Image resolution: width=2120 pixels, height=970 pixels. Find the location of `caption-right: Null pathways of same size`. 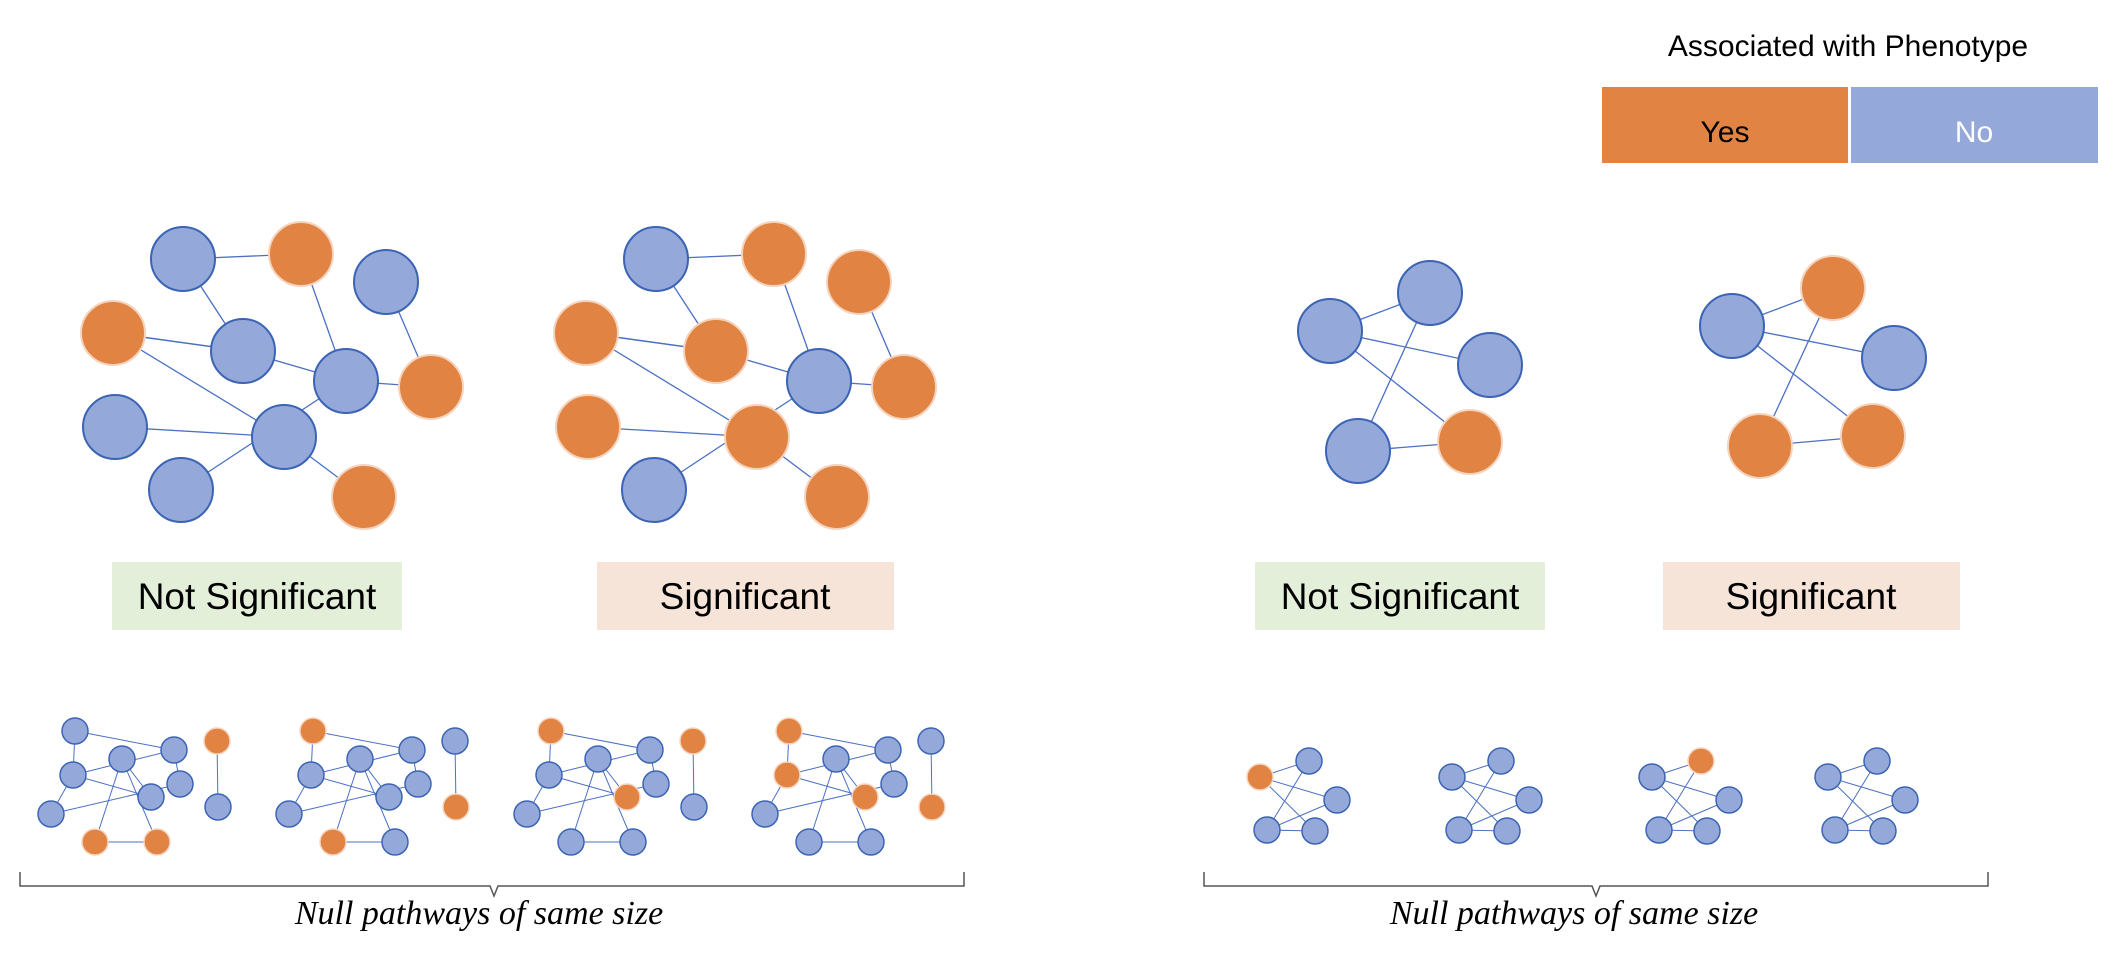

caption-right: Null pathways of same size is located at coordinates (1573, 913).